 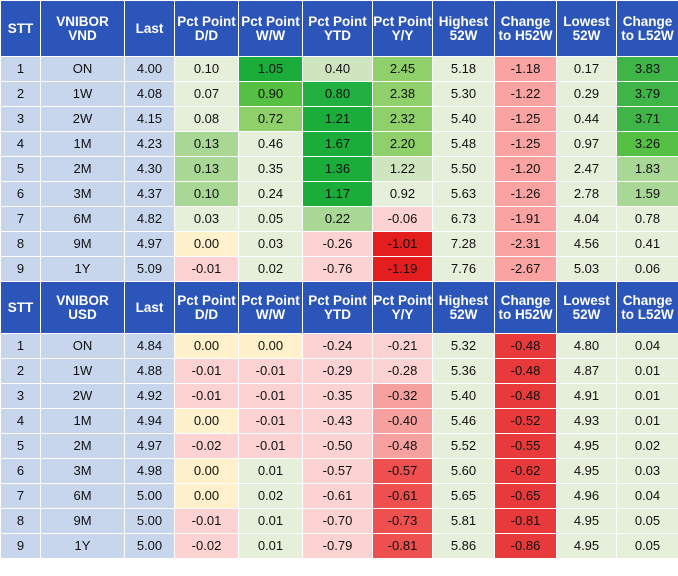 What do you see at coordinates (270, 346) in the screenshot?
I see `pct-ww-cell: 0.00` at bounding box center [270, 346].